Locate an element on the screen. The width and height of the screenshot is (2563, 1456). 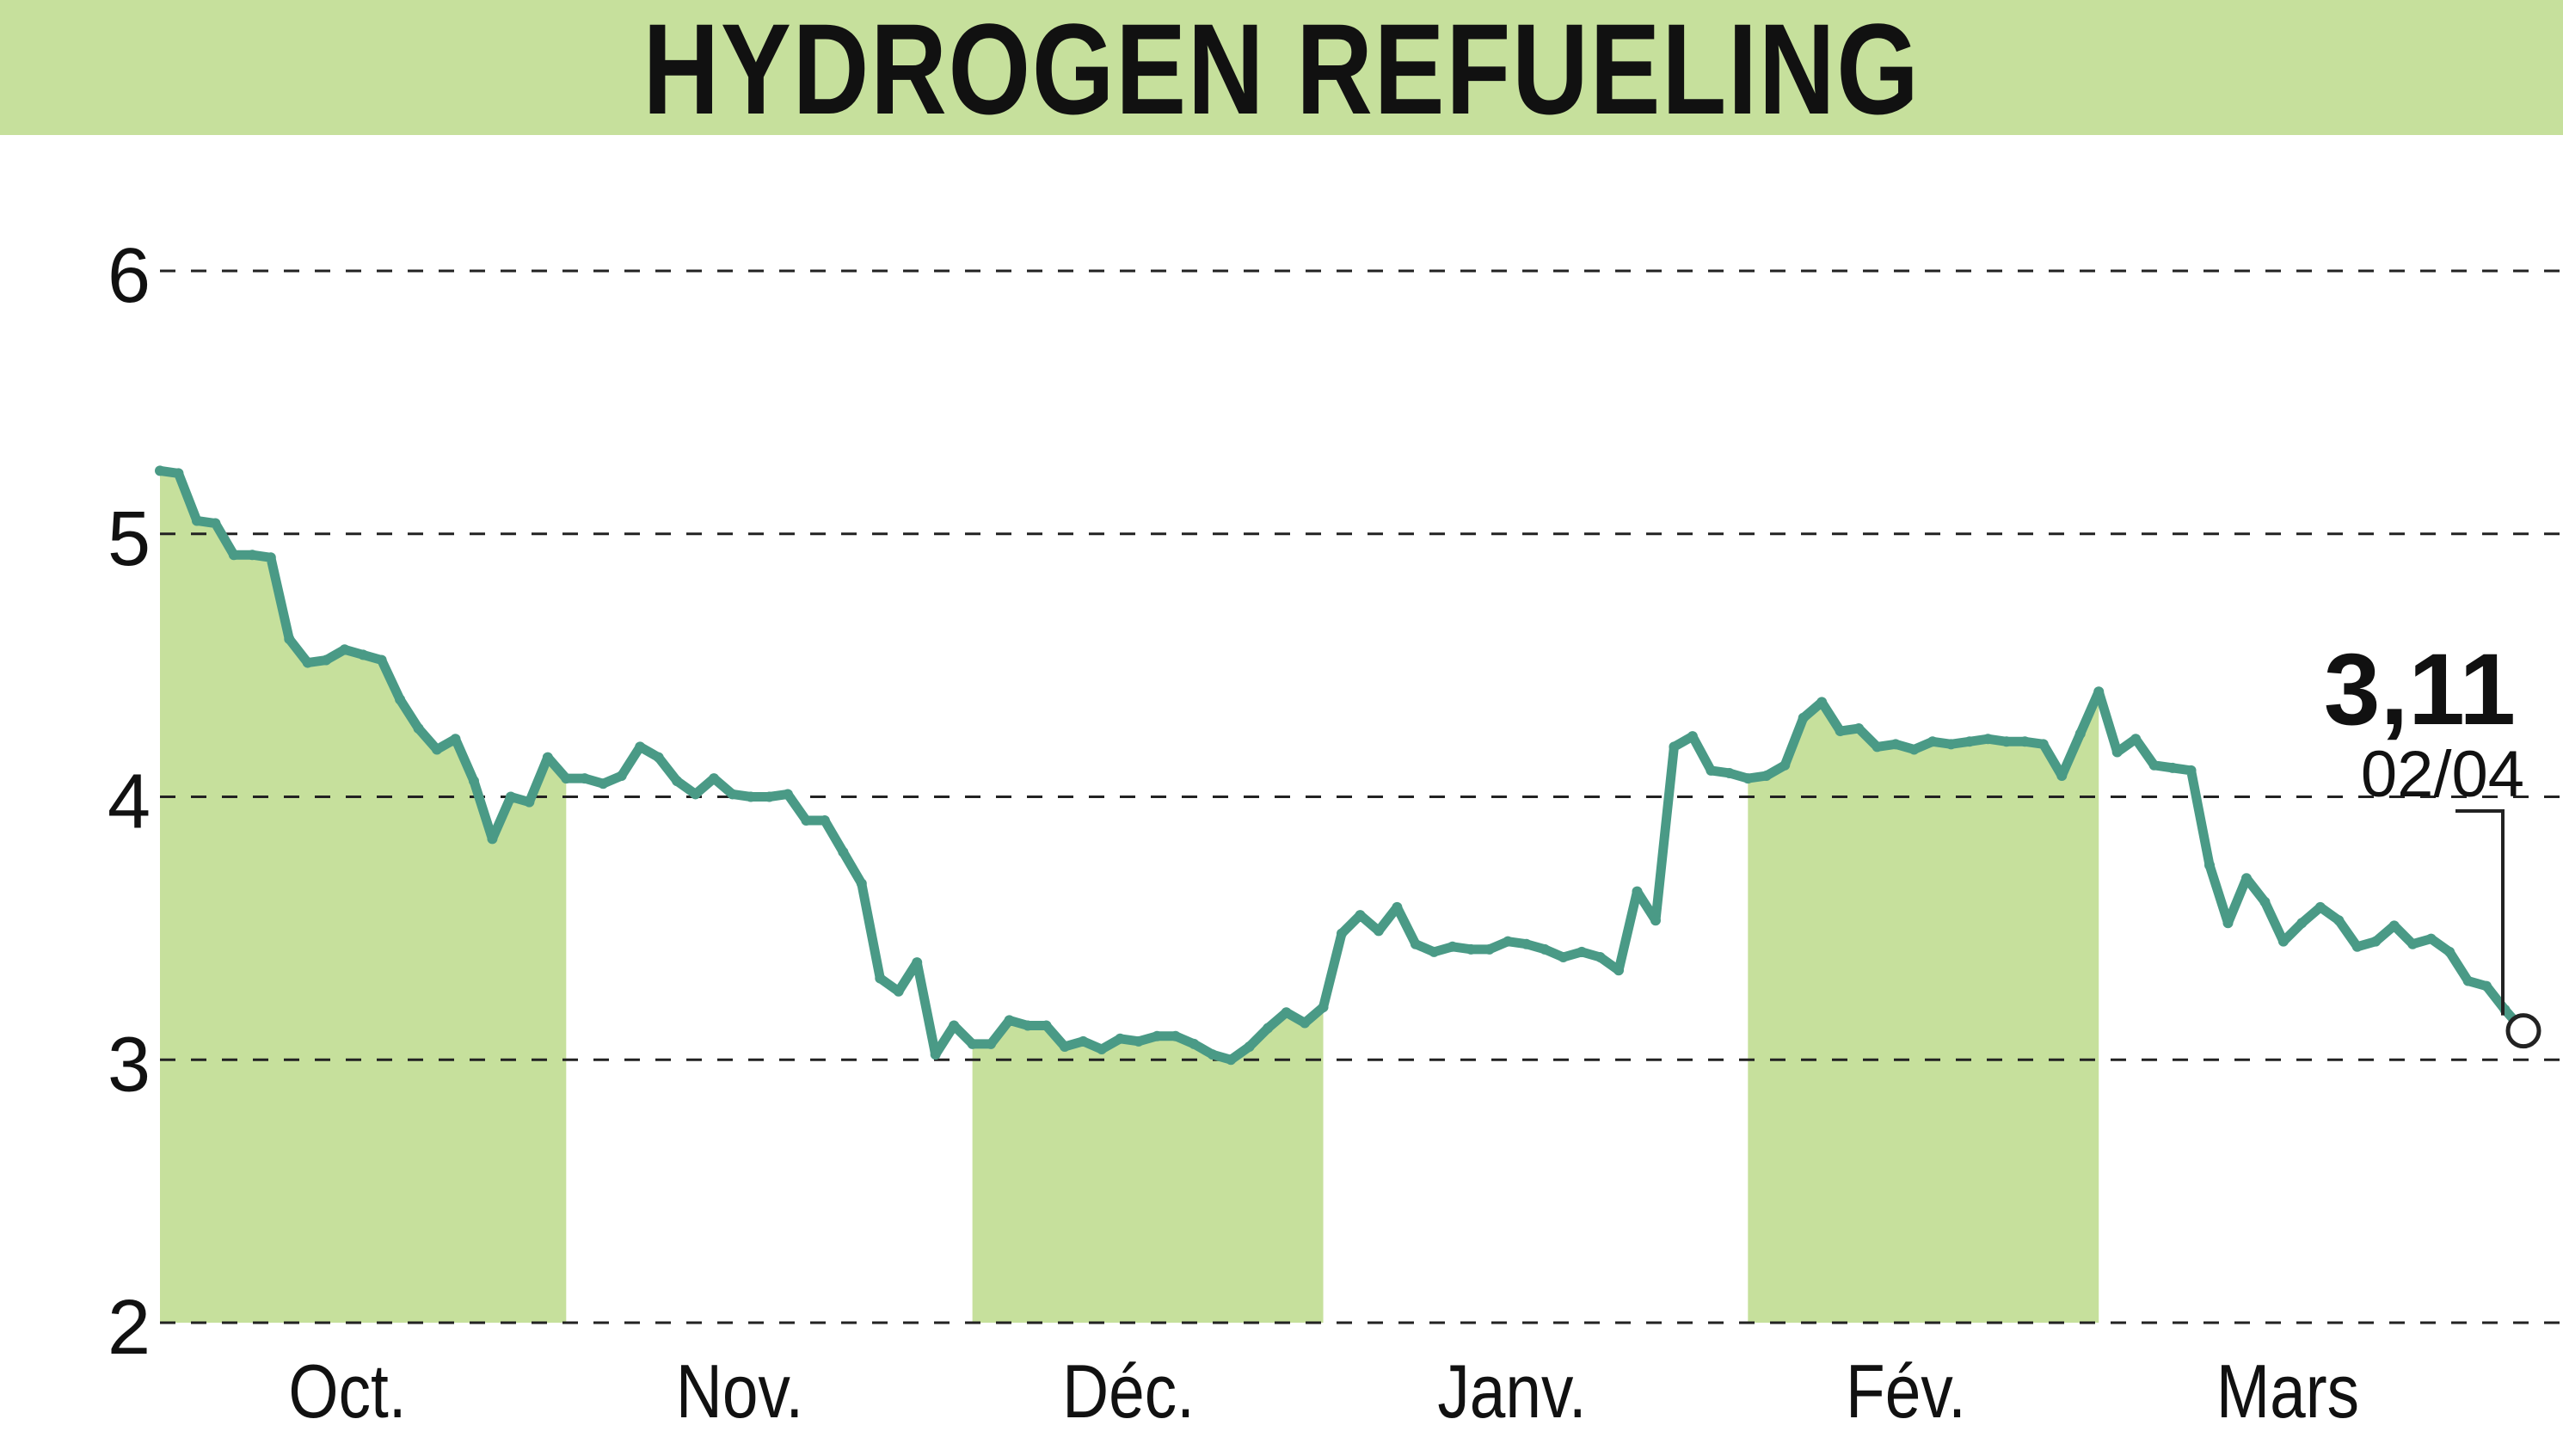
x-tick-label: Janv. is located at coordinates (1511, 1392).